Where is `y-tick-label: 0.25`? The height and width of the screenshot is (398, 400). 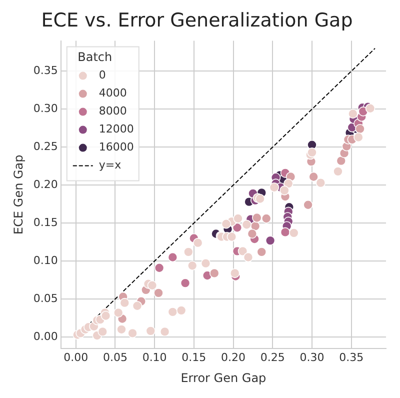 y-tick-label: 0.25 is located at coordinates (45, 146).